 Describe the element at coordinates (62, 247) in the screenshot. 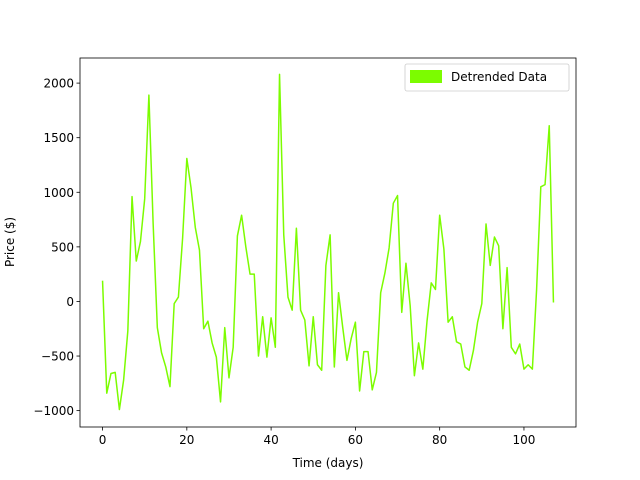

I see `y-tick-label: 500` at that location.